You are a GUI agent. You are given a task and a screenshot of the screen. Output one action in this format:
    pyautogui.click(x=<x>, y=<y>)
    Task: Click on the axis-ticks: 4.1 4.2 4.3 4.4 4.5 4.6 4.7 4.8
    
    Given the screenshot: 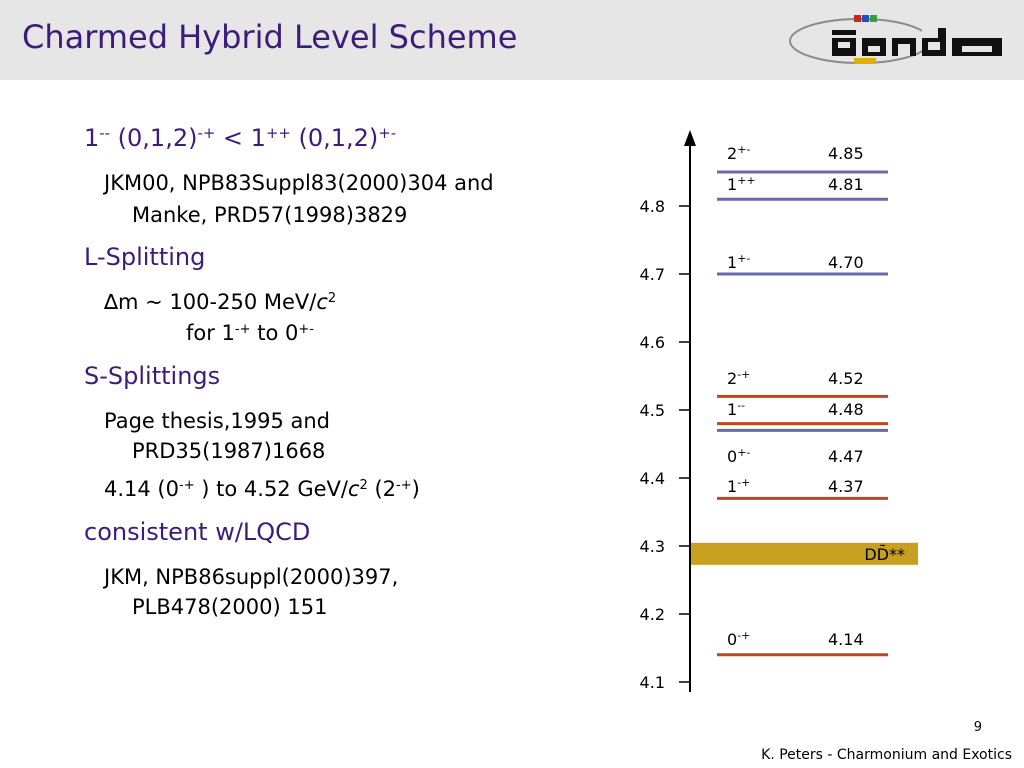 What is the action you would take?
    pyautogui.click(x=665, y=444)
    